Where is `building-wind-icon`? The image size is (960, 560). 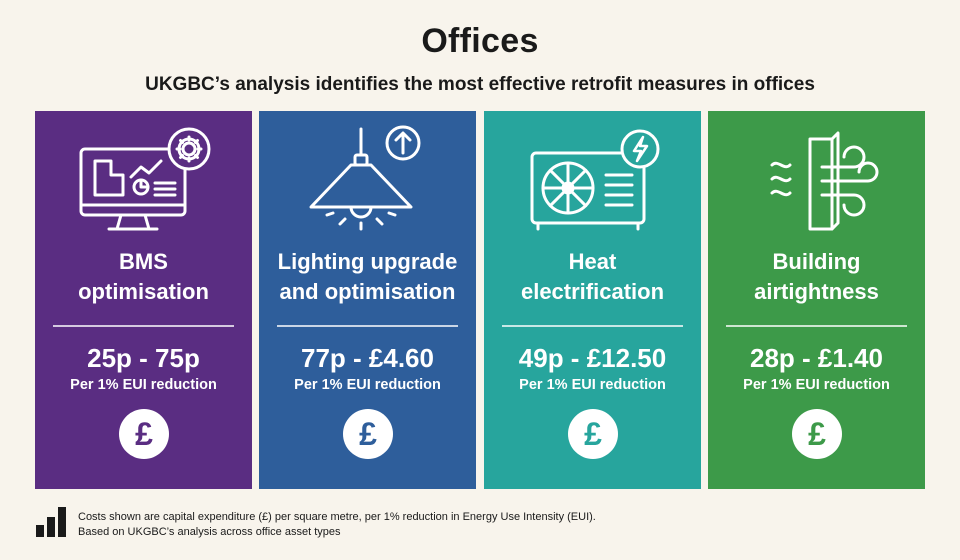
building-wind-icon is located at coordinates (816, 180).